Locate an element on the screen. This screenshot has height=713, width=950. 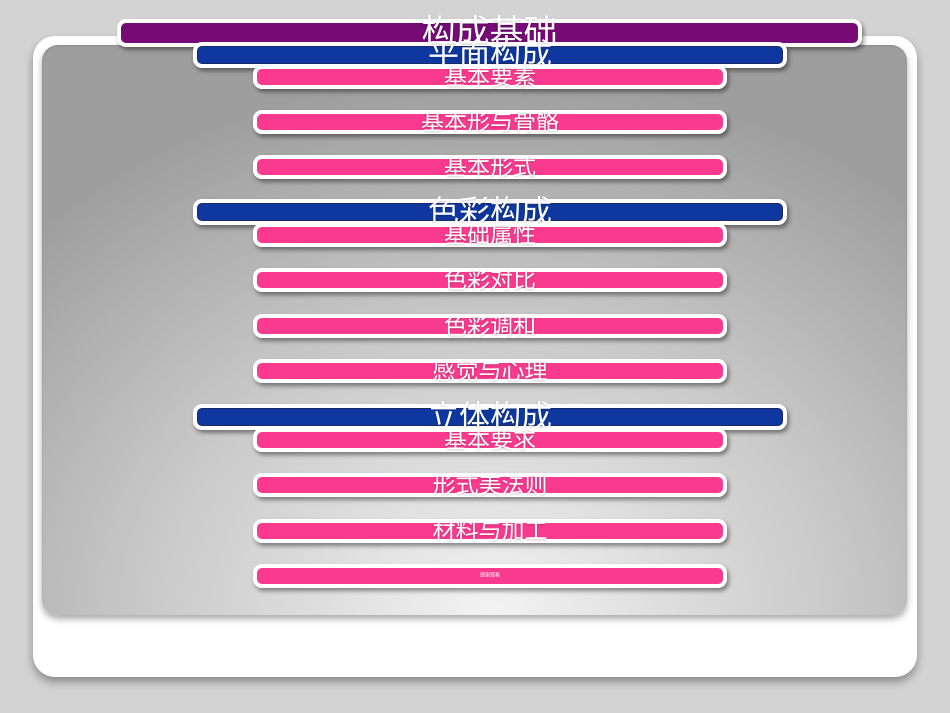
item-label: 感觉与心理 is located at coordinates (490, 370).